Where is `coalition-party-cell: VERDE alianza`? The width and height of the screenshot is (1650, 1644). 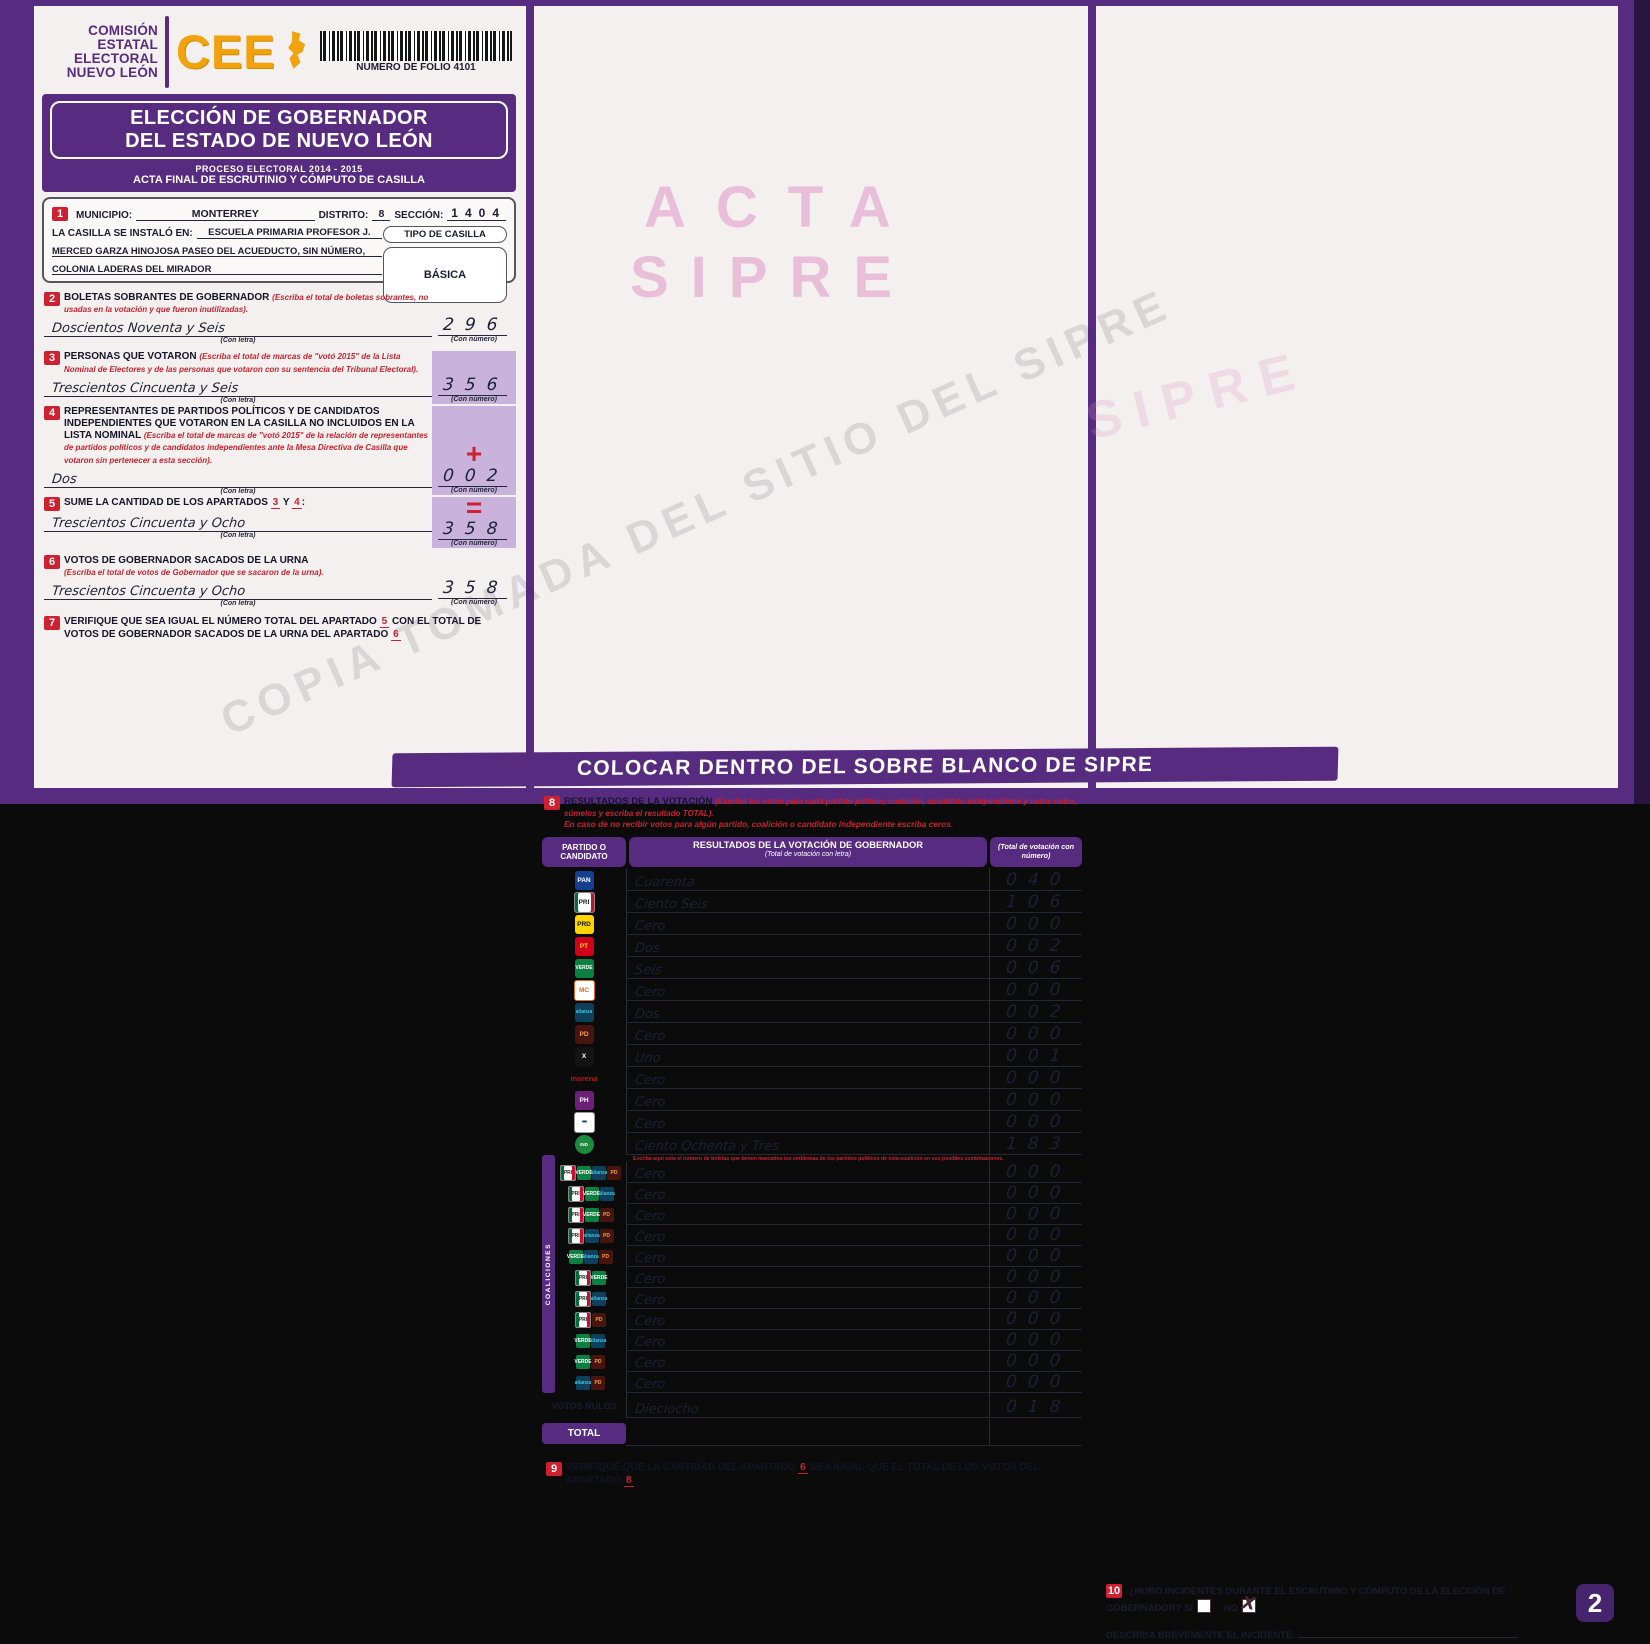 coalition-party-cell: VERDE alianza is located at coordinates (591, 1341).